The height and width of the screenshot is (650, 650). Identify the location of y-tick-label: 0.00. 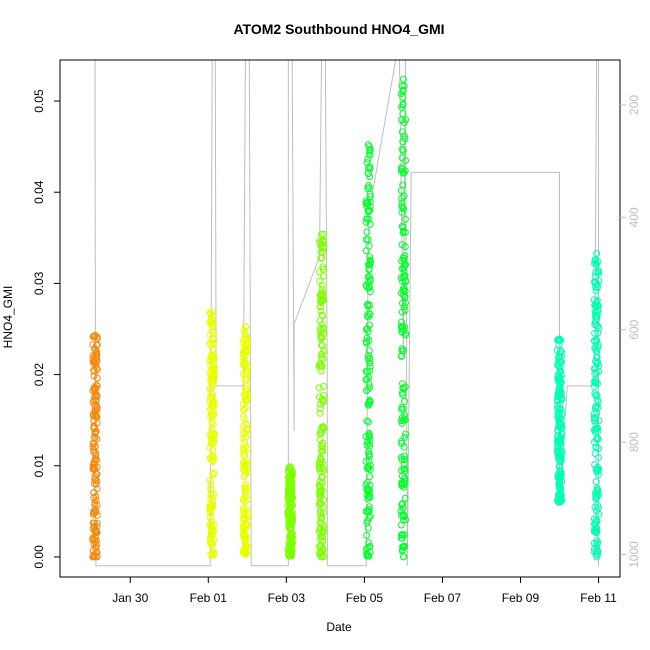
(39, 557).